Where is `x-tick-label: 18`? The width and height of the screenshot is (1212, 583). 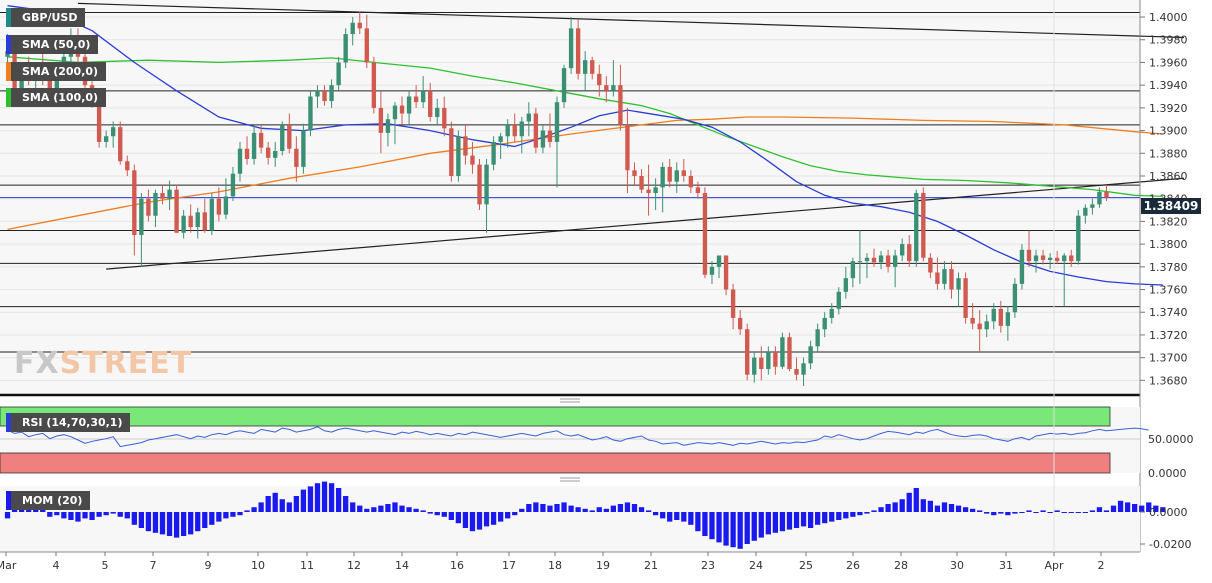 x-tick-label: 18 is located at coordinates (555, 565).